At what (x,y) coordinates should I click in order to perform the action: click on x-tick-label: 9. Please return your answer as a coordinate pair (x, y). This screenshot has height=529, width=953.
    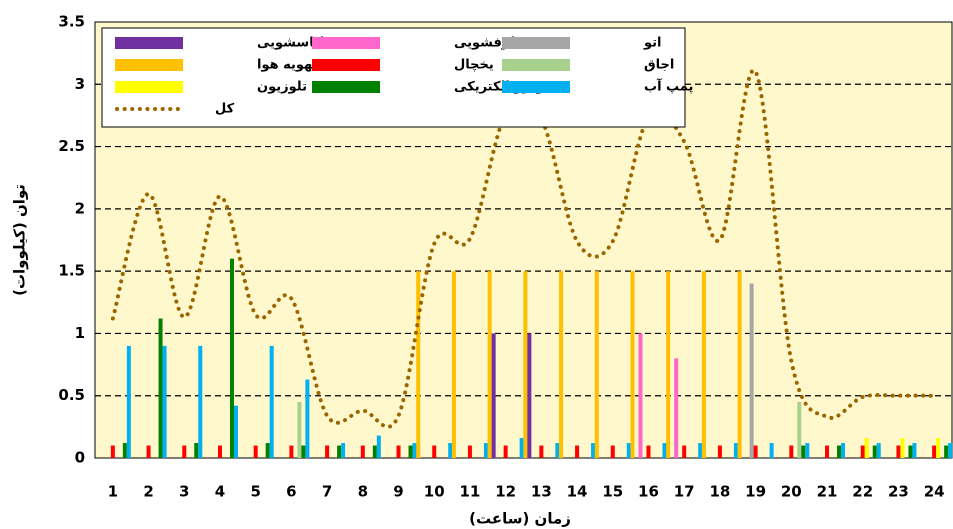
    Looking at the image, I should click on (398, 492).